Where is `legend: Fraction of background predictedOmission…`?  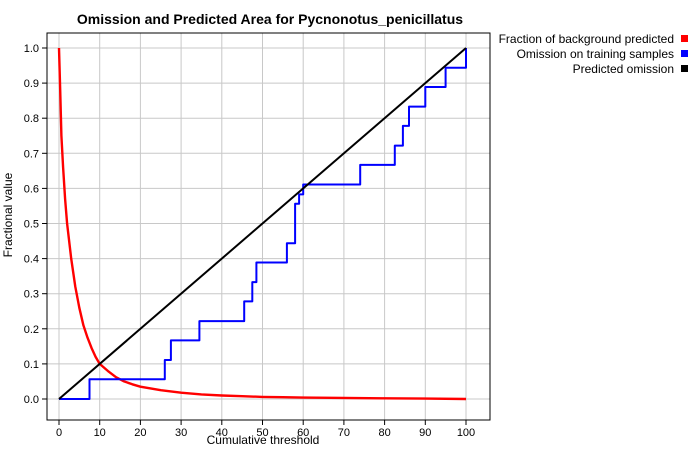
legend: Fraction of background predictedOmission… is located at coordinates (593, 54).